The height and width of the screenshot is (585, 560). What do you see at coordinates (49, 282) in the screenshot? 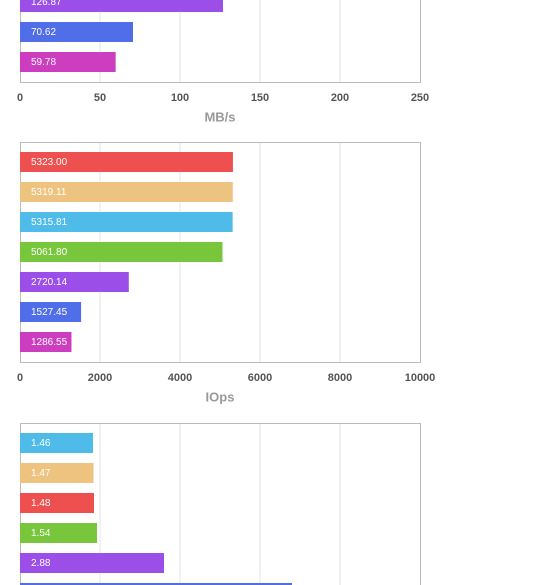
I see `value-label: 2720.14` at bounding box center [49, 282].